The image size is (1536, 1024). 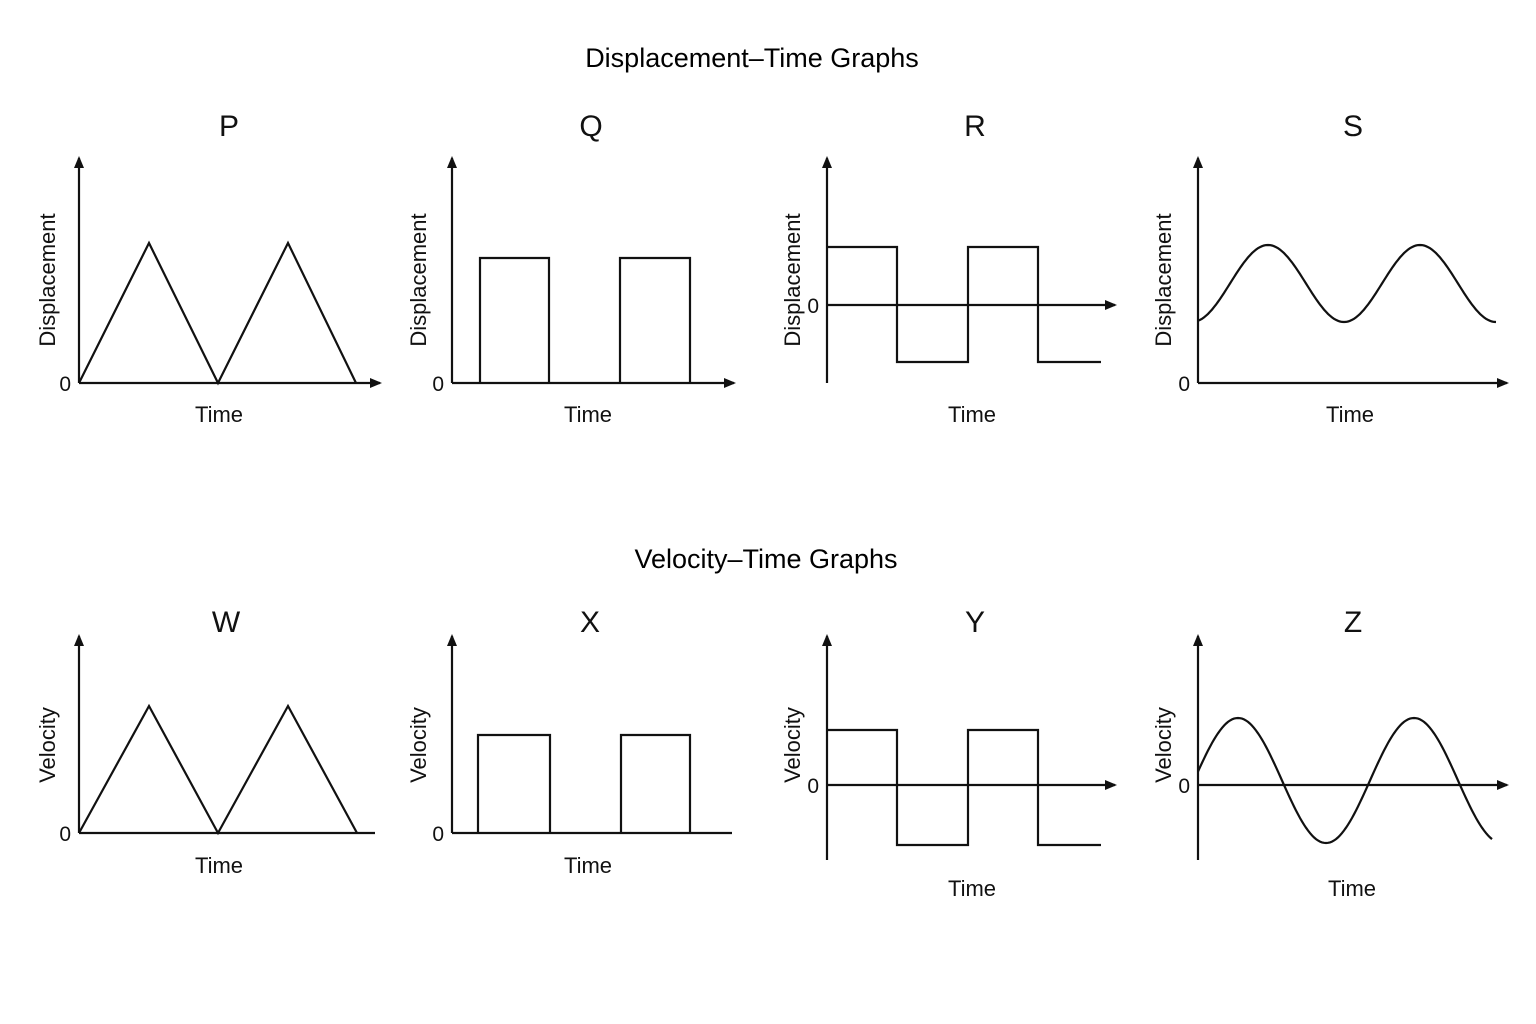 I want to click on section-title-velocity: Velocity–Time Graphs, so click(x=765, y=559).